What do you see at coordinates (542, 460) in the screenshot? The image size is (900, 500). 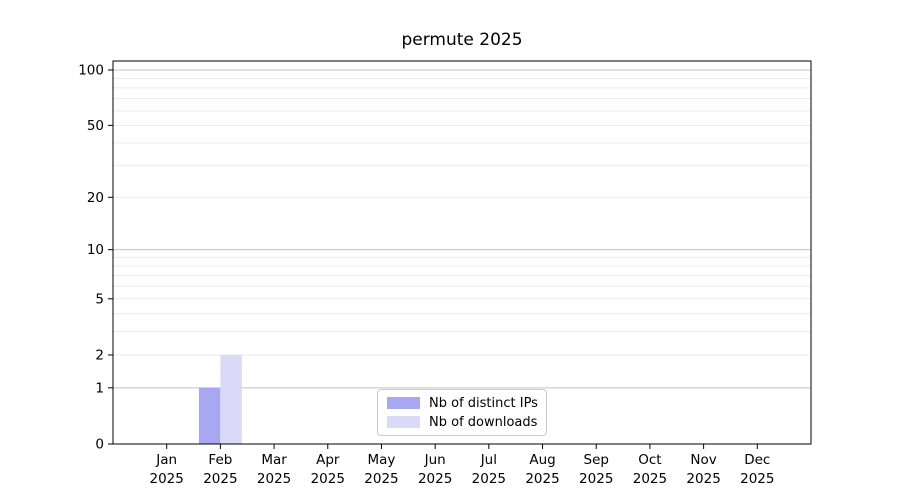 I see `x-tick-label-month-aug-2025: Aug` at bounding box center [542, 460].